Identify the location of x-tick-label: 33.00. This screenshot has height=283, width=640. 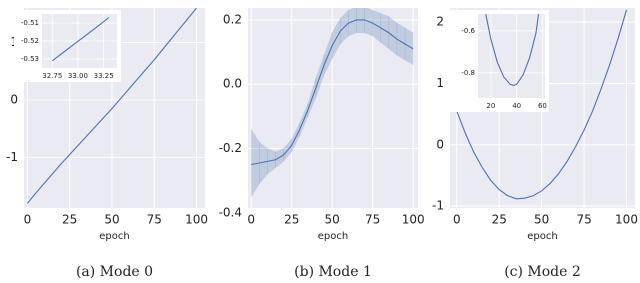
(78, 76).